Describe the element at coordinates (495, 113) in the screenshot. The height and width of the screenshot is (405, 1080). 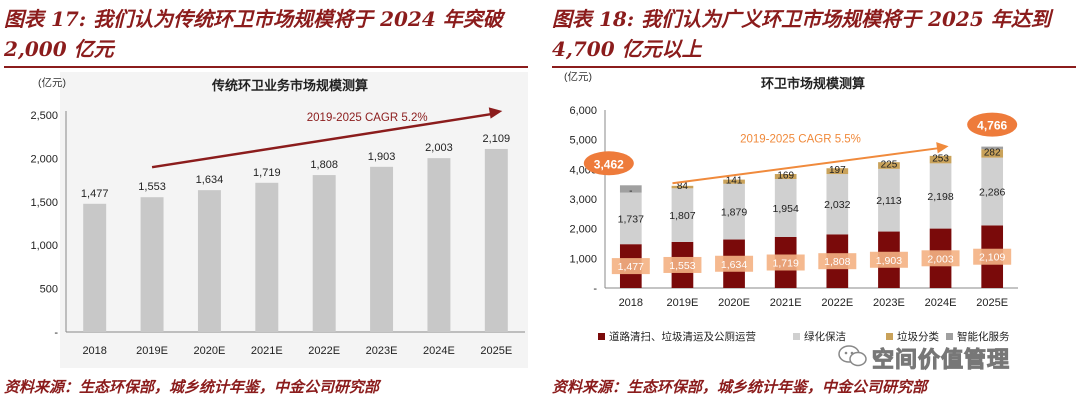
I see `cagr-arrow-head` at that location.